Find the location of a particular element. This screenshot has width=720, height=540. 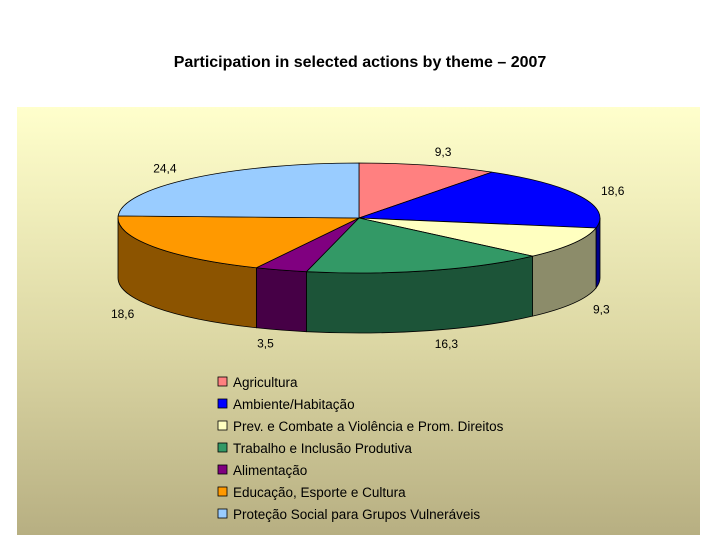

slice-value-label-5: 18,6 is located at coordinates (123, 314).